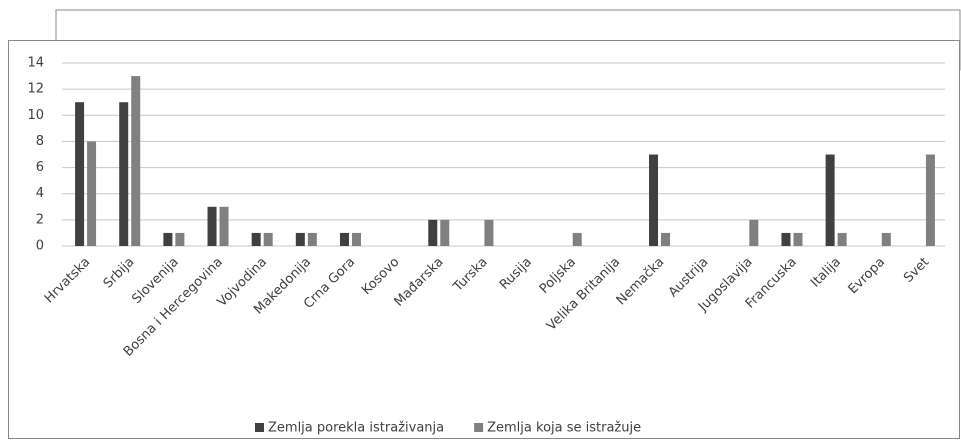  What do you see at coordinates (40, 219) in the screenshot?
I see `y-tick-label: 2` at bounding box center [40, 219].